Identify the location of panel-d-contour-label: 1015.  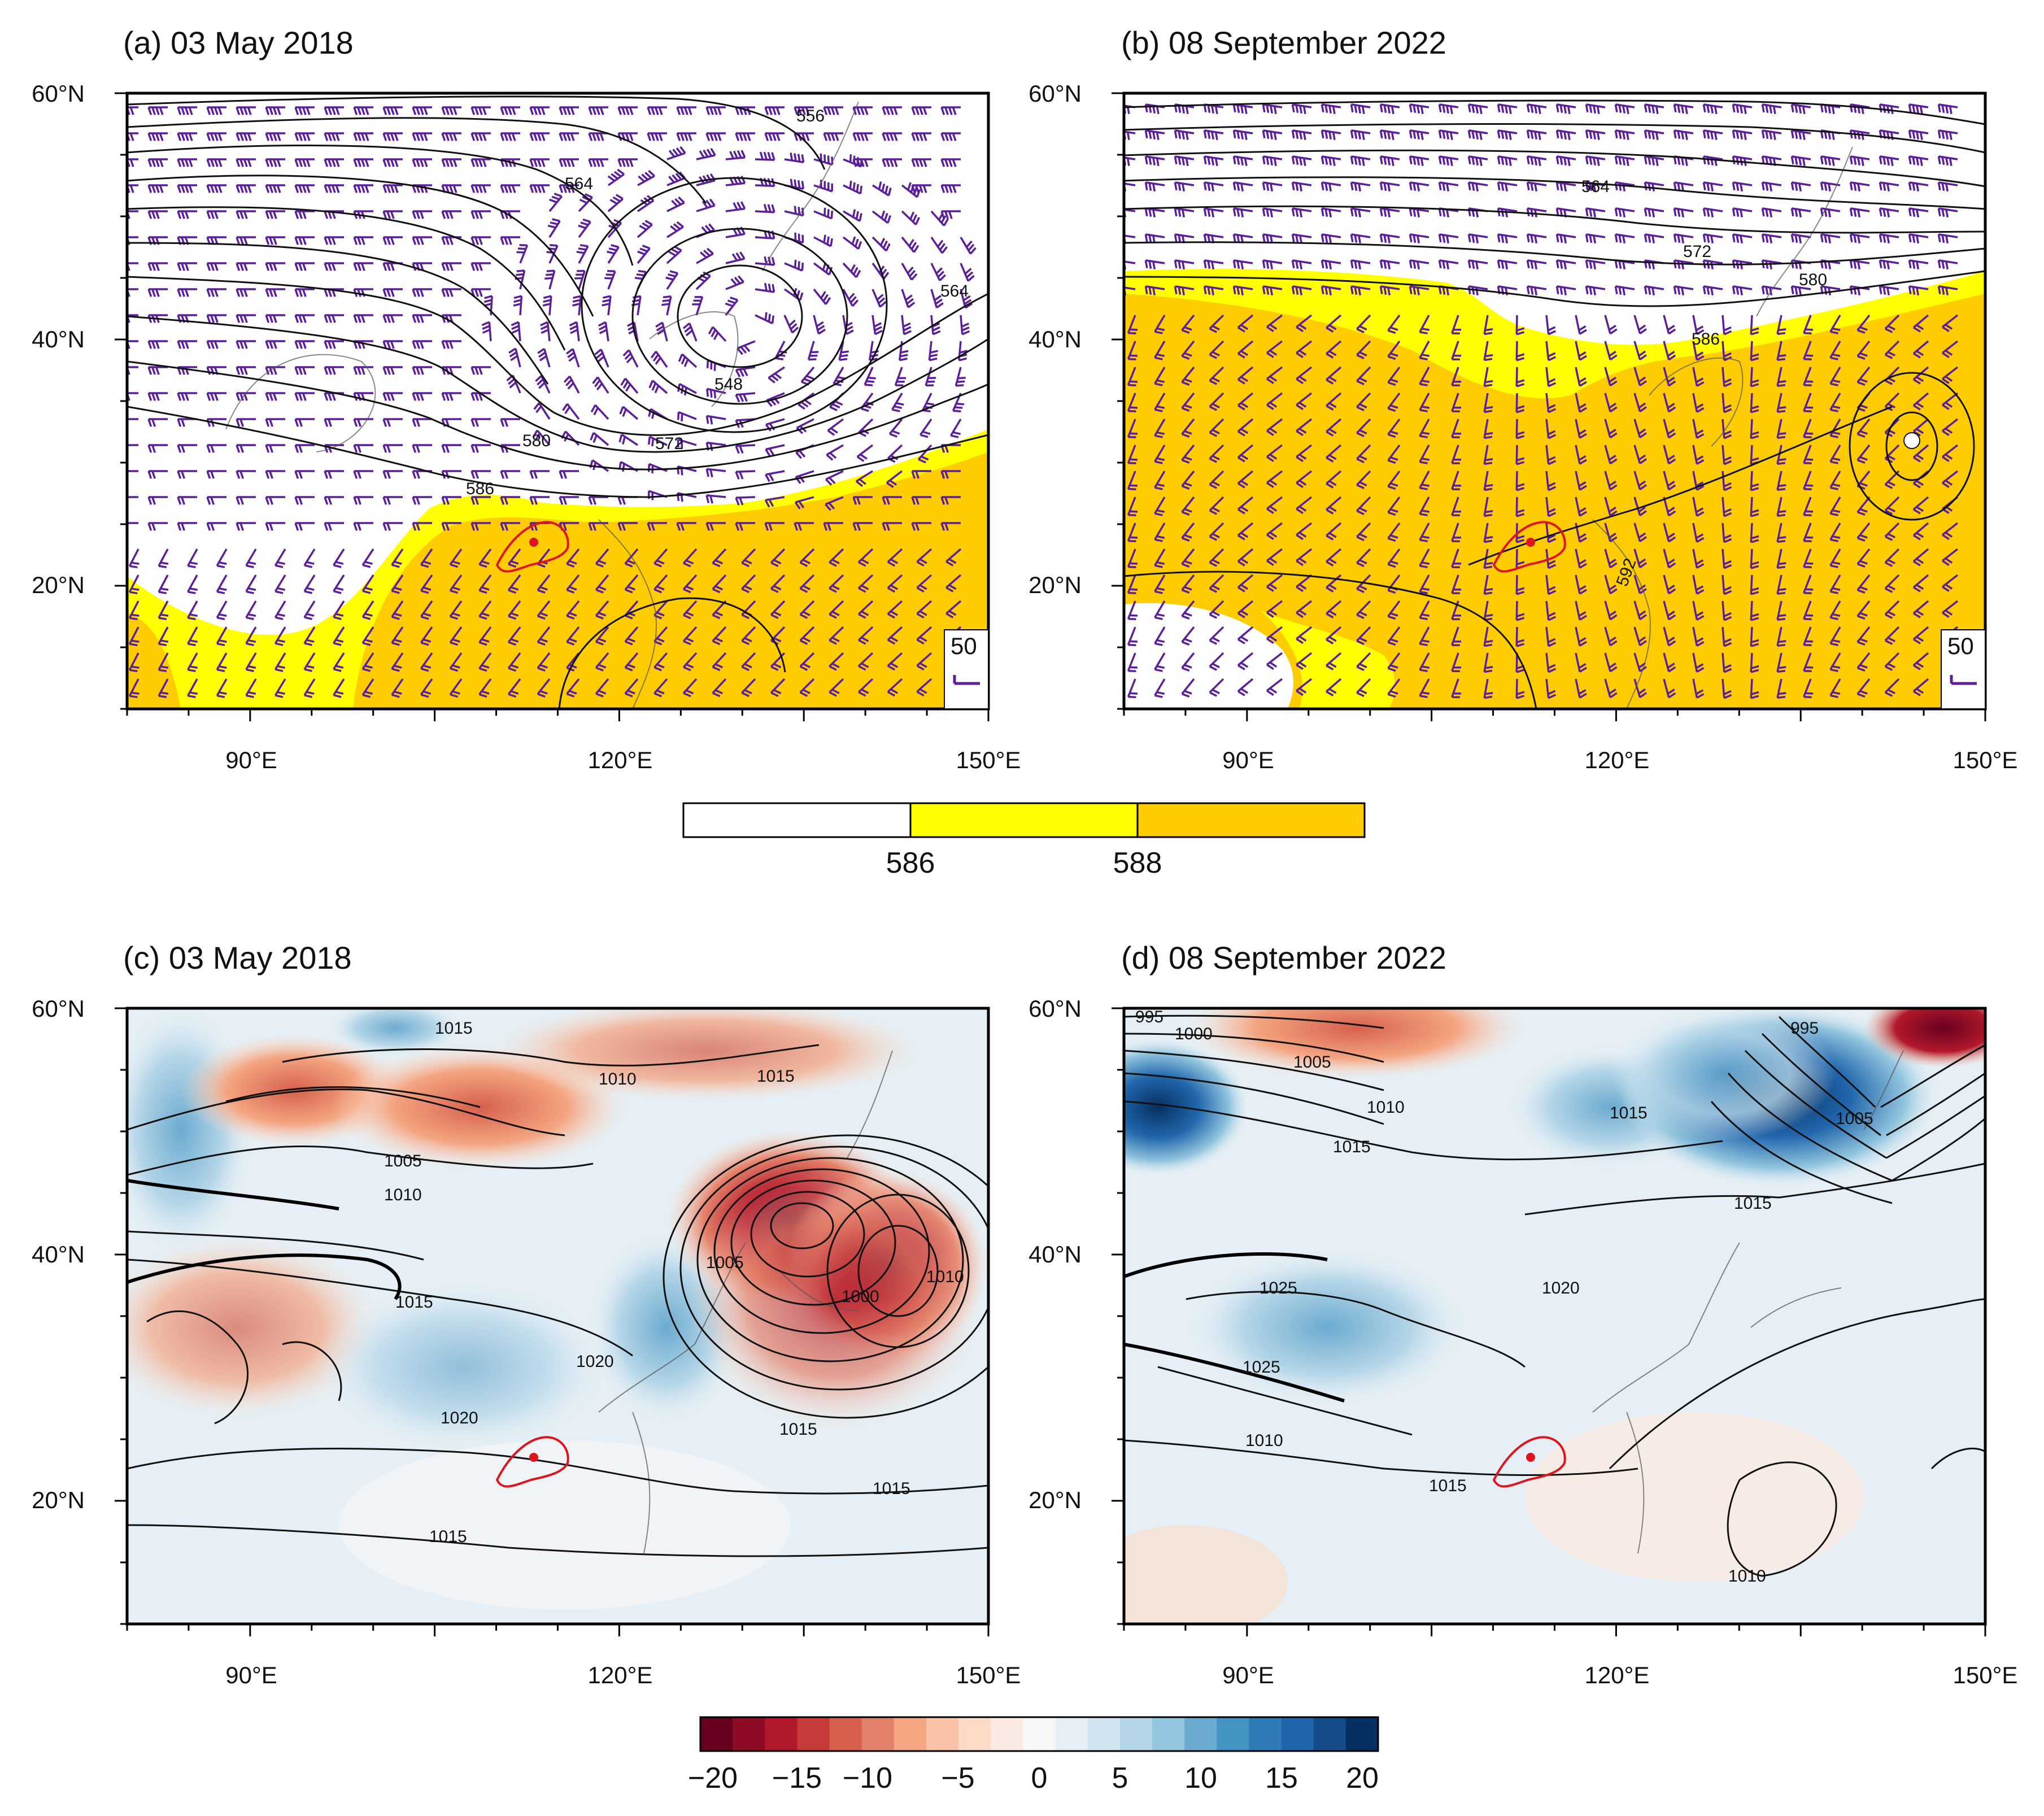
(1352, 1147).